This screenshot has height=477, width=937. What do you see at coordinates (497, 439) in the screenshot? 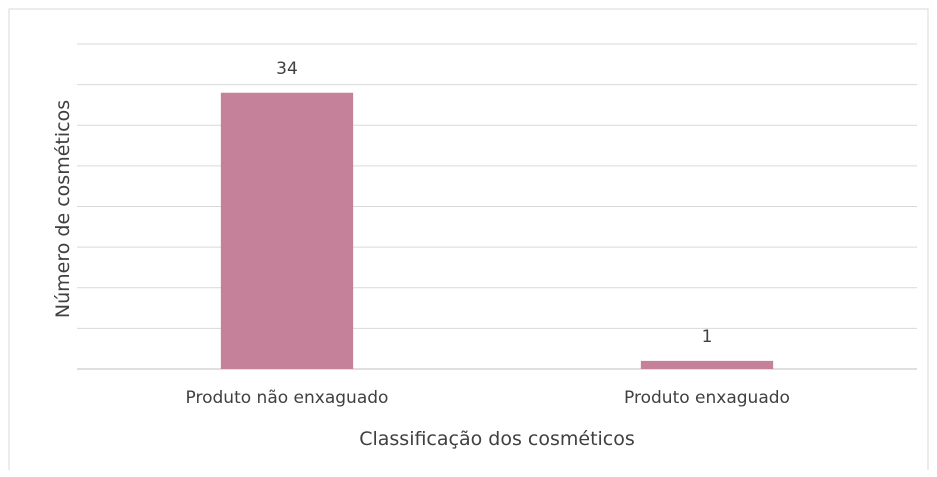
I see `x-axis-title: Classificação dos cosméticos` at bounding box center [497, 439].